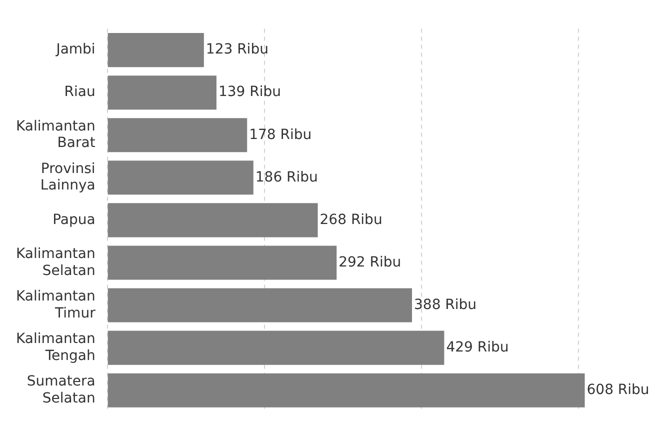 The image size is (661, 432). Describe the element at coordinates (56, 262) in the screenshot. I see `y-tick-label: Kalimantan Selatan` at that location.